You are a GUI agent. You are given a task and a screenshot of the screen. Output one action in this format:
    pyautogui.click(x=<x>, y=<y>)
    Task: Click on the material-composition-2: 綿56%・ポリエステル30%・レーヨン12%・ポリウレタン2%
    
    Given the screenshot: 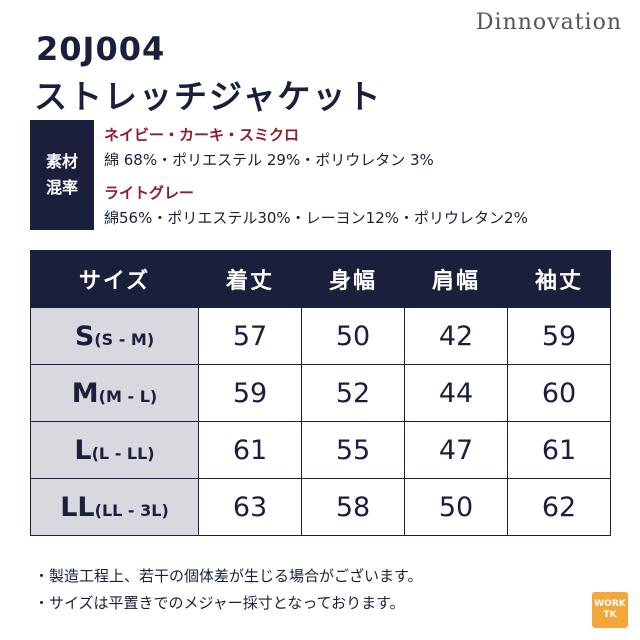 What is the action you would take?
    pyautogui.click(x=316, y=218)
    